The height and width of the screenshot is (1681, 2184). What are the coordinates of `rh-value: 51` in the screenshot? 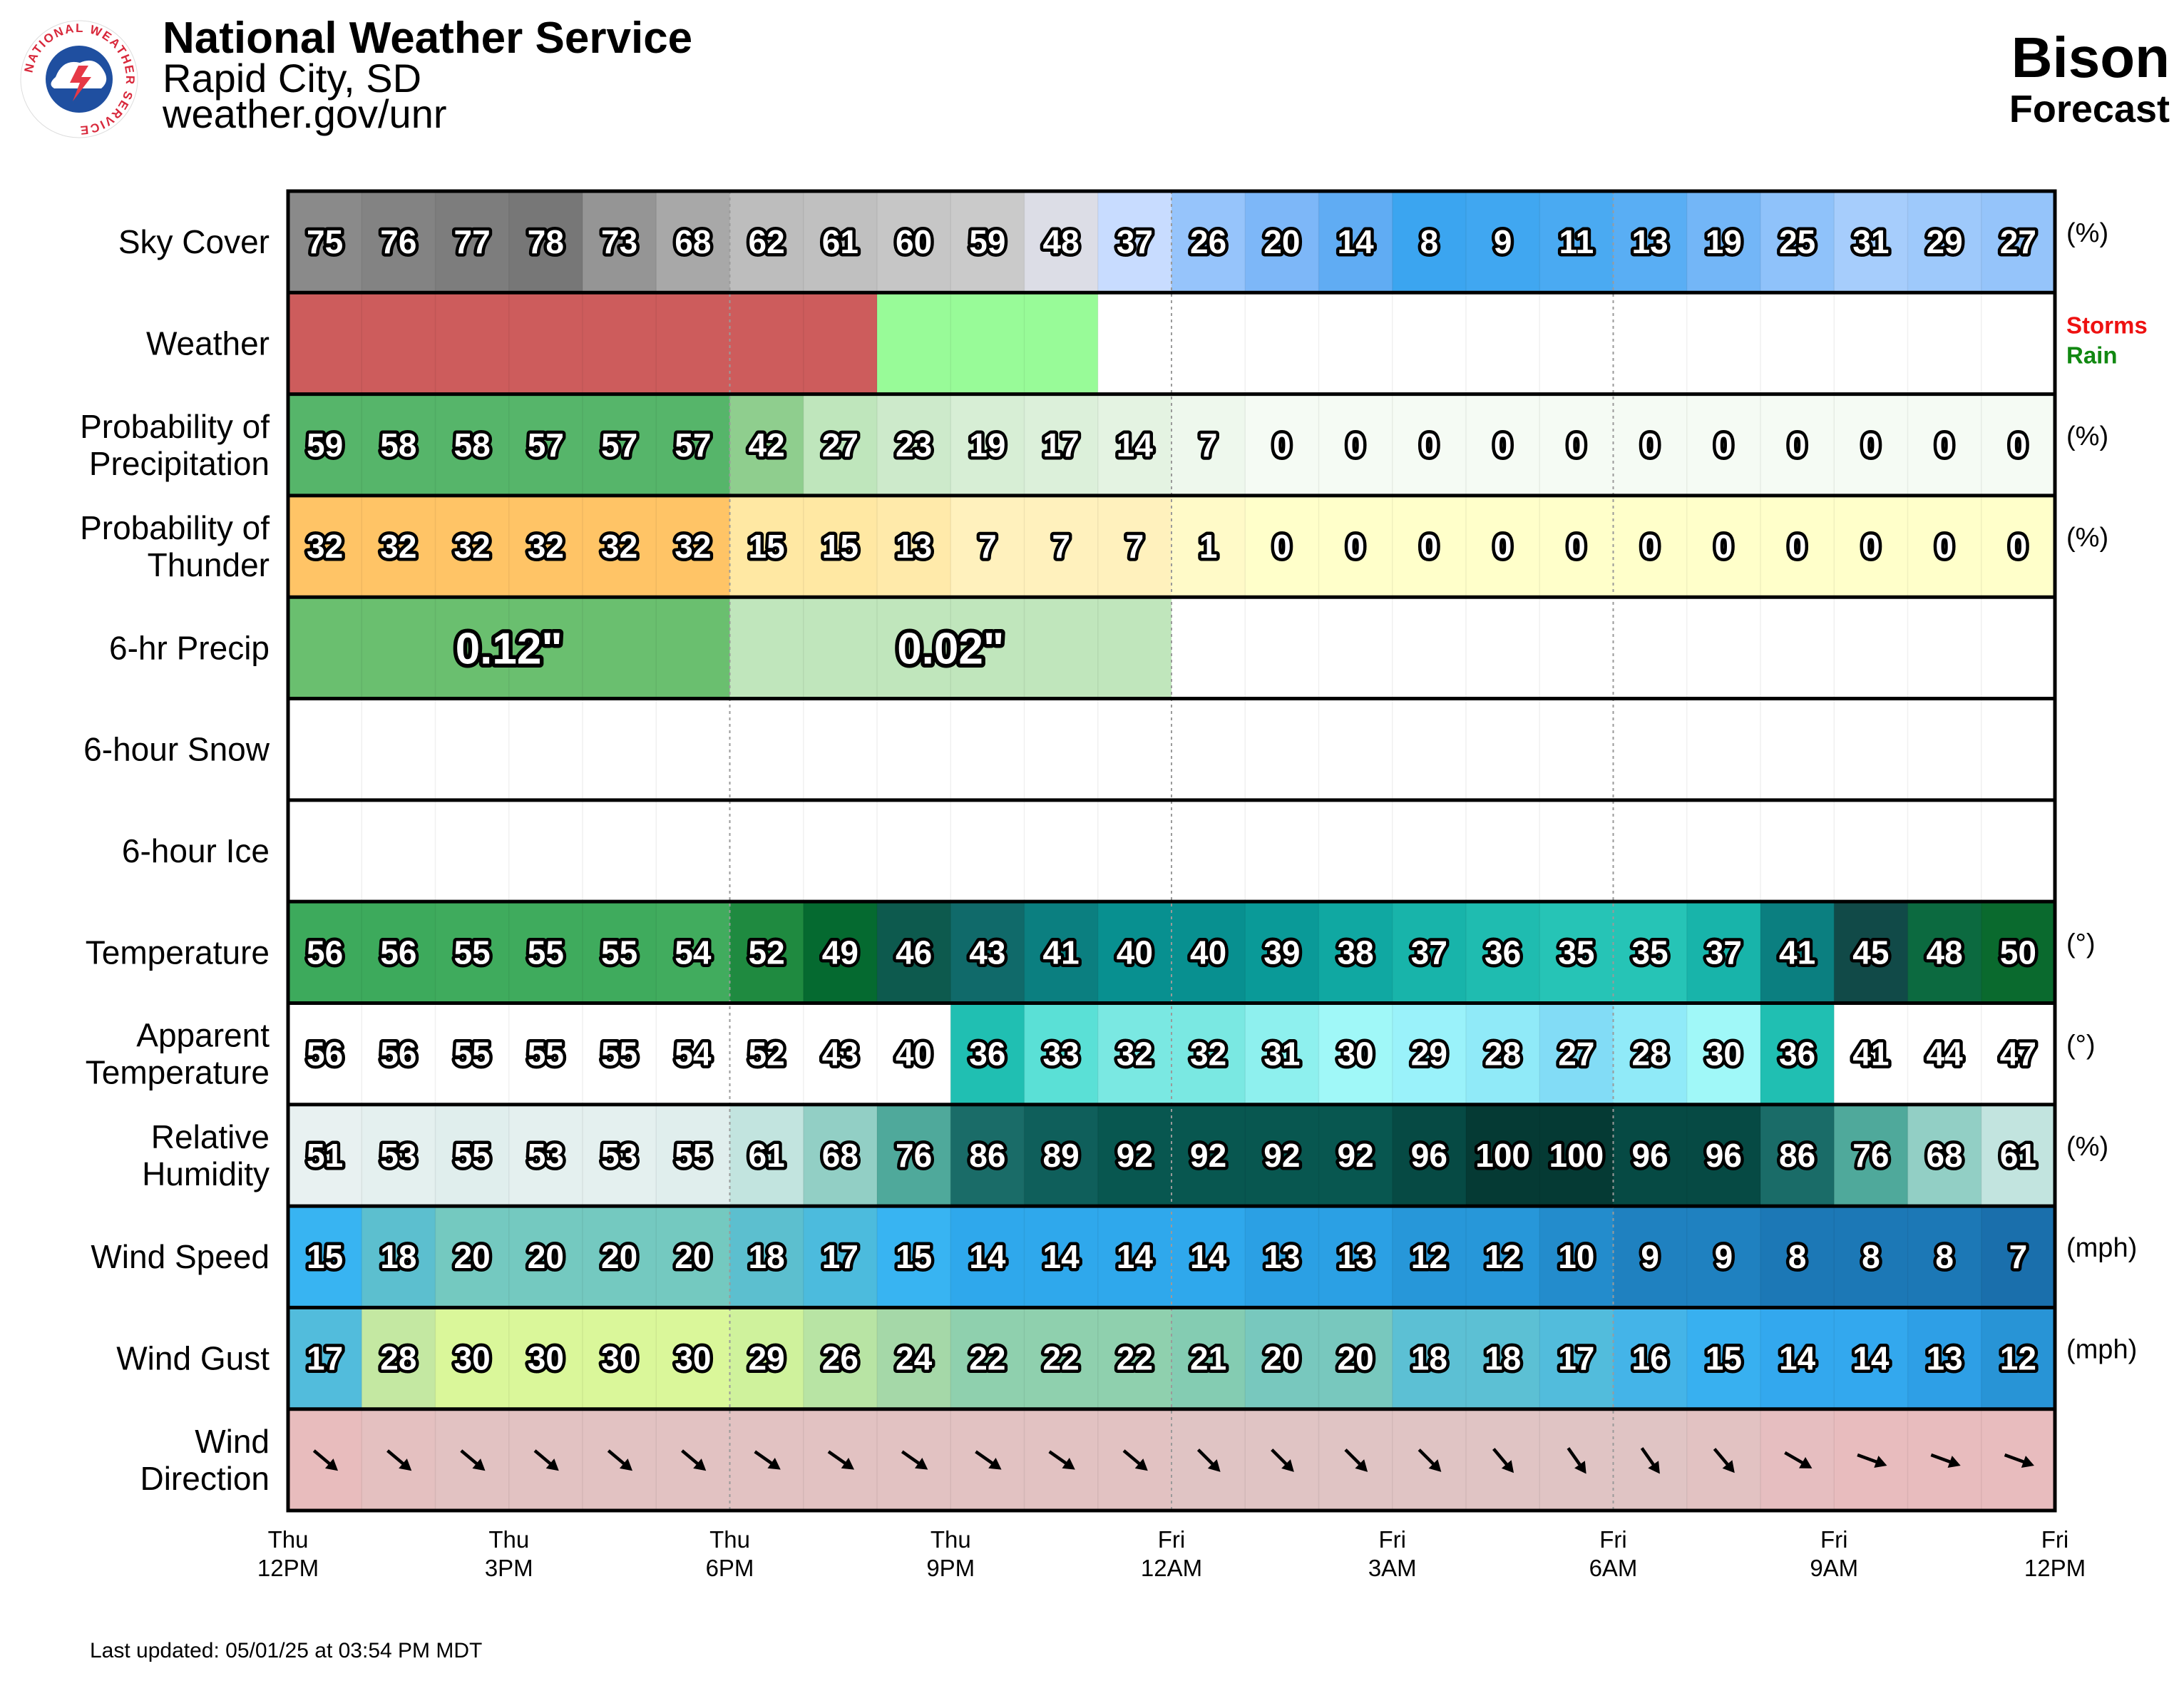 It's located at (325, 1155).